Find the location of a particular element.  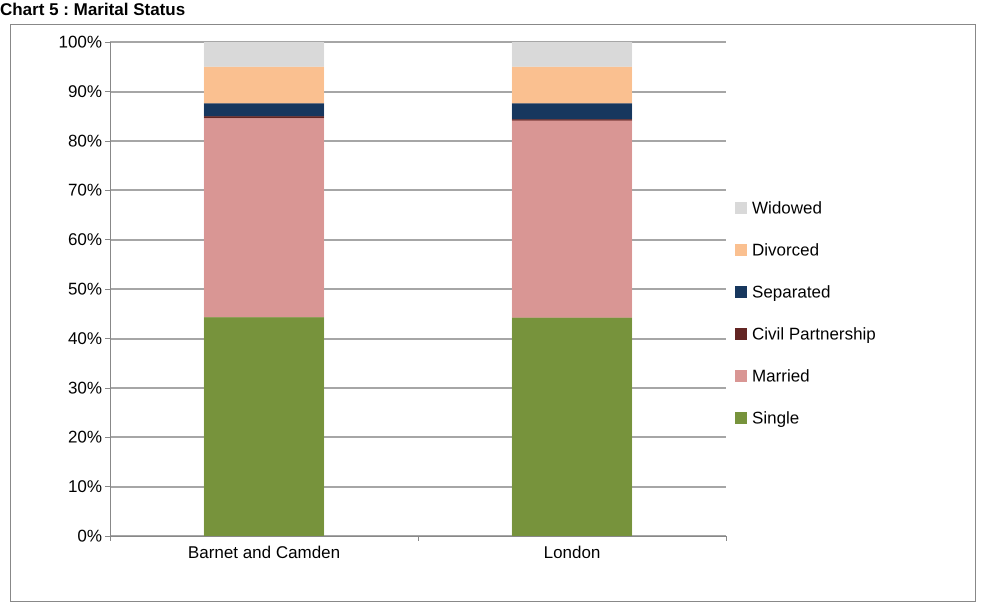

y-tick-label: 50% is located at coordinates (85, 289).